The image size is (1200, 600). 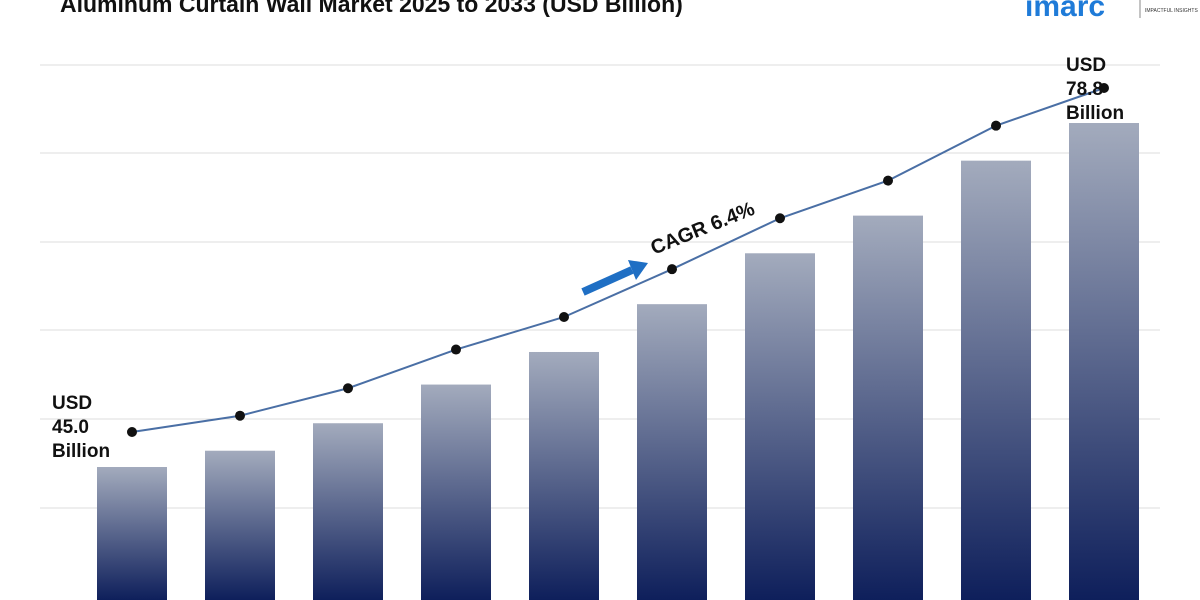 I want to click on logo: imarc, so click(x=1065, y=11).